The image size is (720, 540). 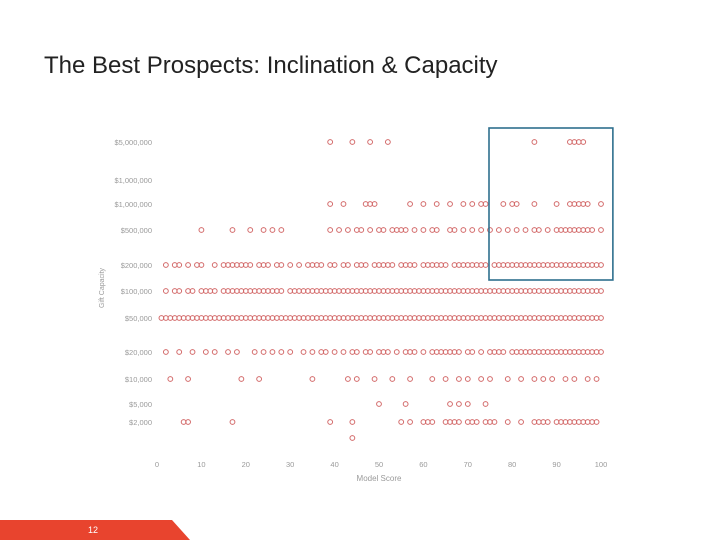 I want to click on x-tick-label: 90, so click(x=556, y=464).